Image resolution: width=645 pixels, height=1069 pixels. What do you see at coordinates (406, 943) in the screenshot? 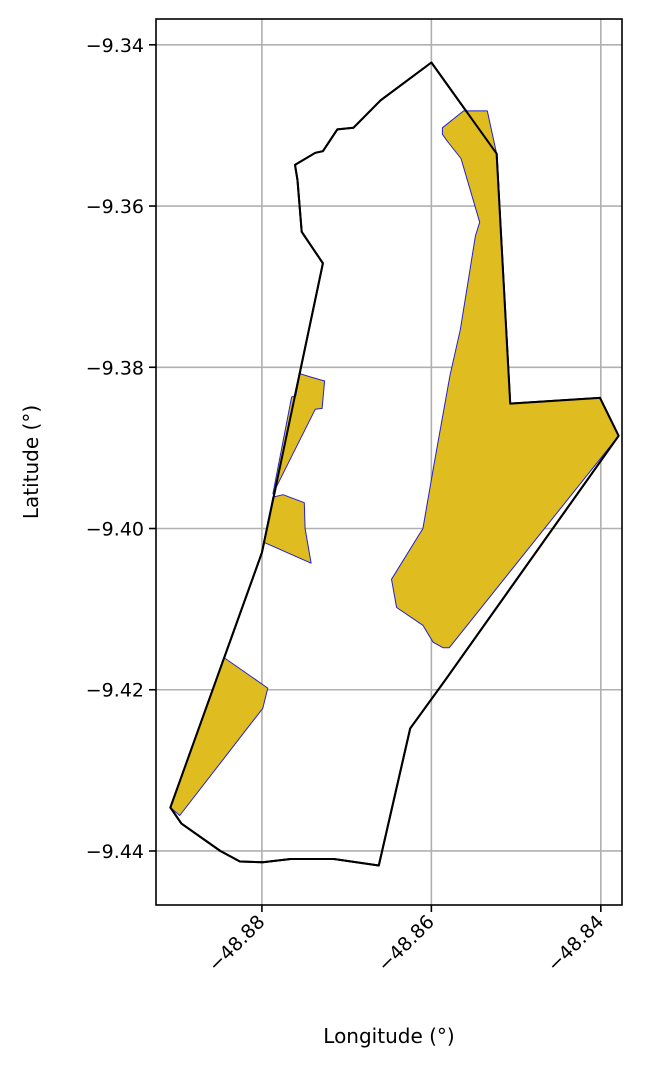
I see `x-tick-label-1: −48.86` at bounding box center [406, 943].